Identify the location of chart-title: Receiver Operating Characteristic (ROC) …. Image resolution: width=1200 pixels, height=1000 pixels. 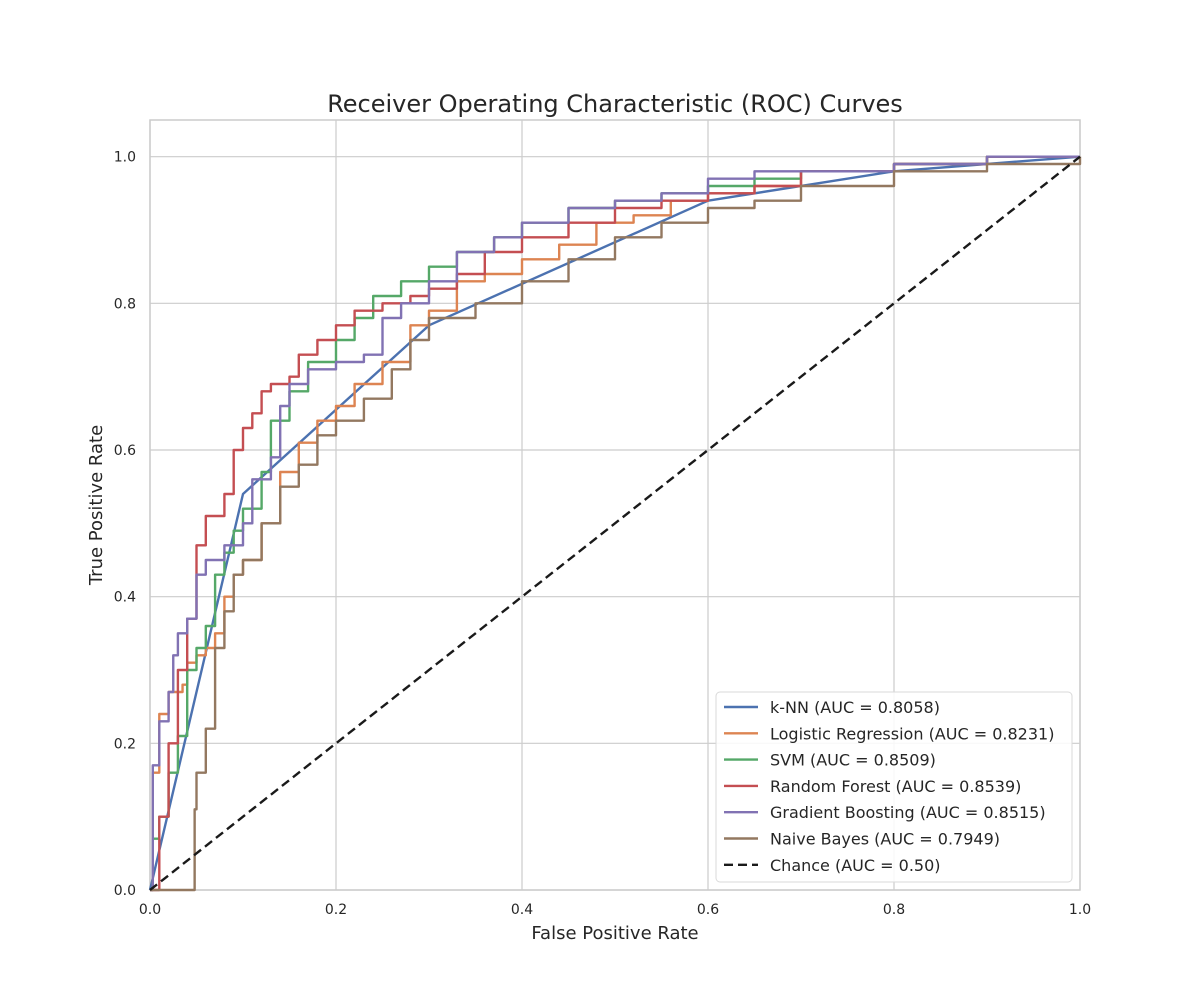
(615, 104).